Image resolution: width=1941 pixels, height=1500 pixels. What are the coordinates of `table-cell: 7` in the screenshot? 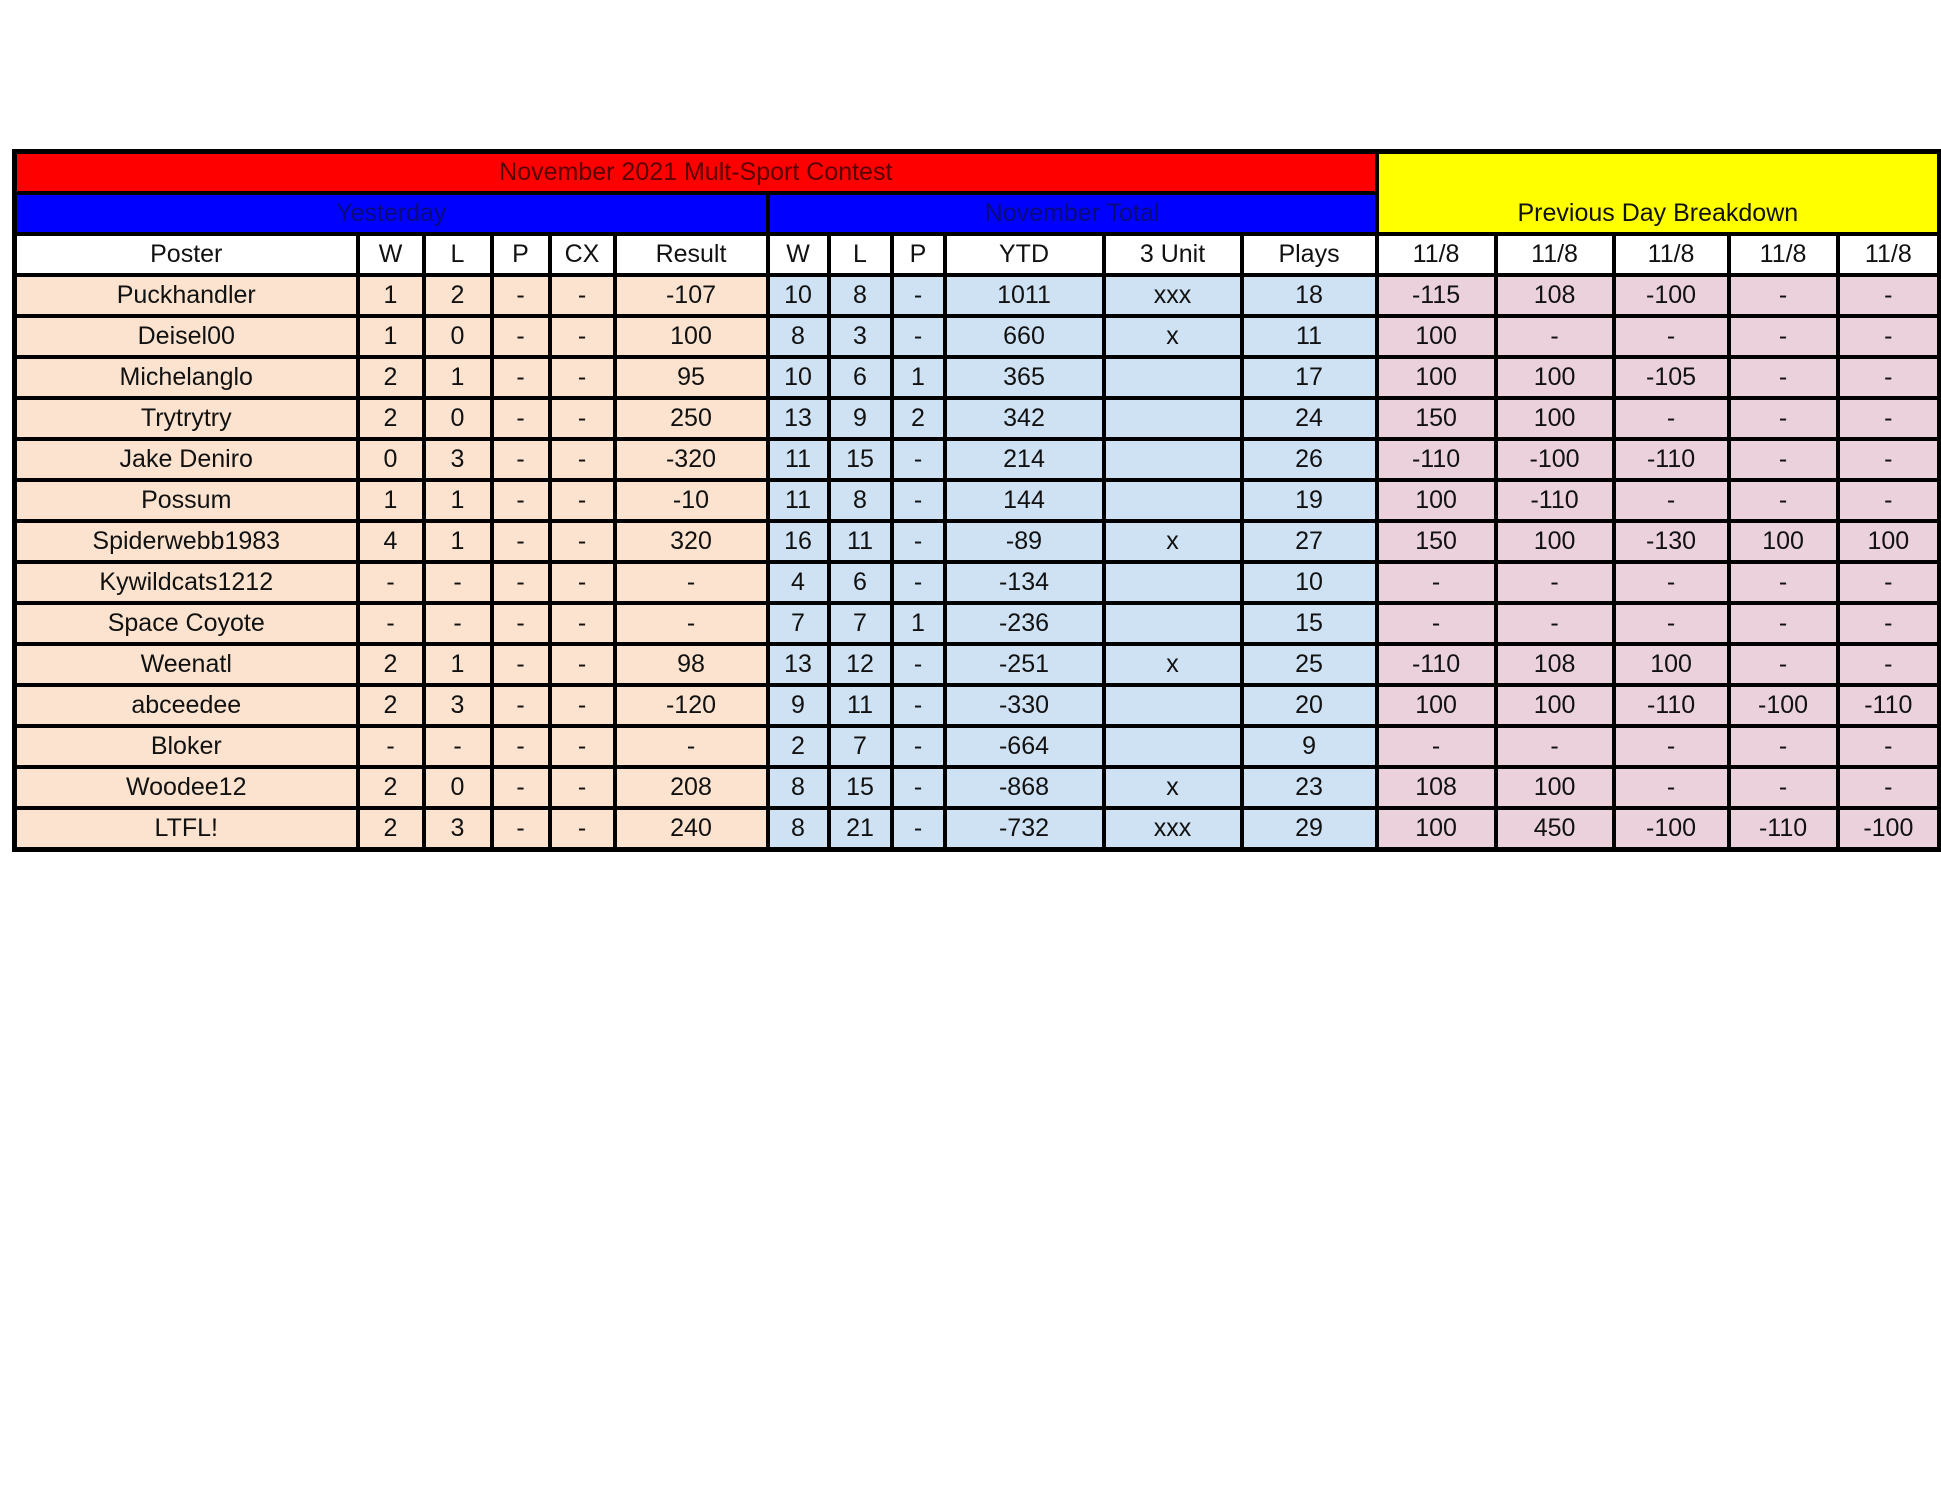 It's located at (860, 746).